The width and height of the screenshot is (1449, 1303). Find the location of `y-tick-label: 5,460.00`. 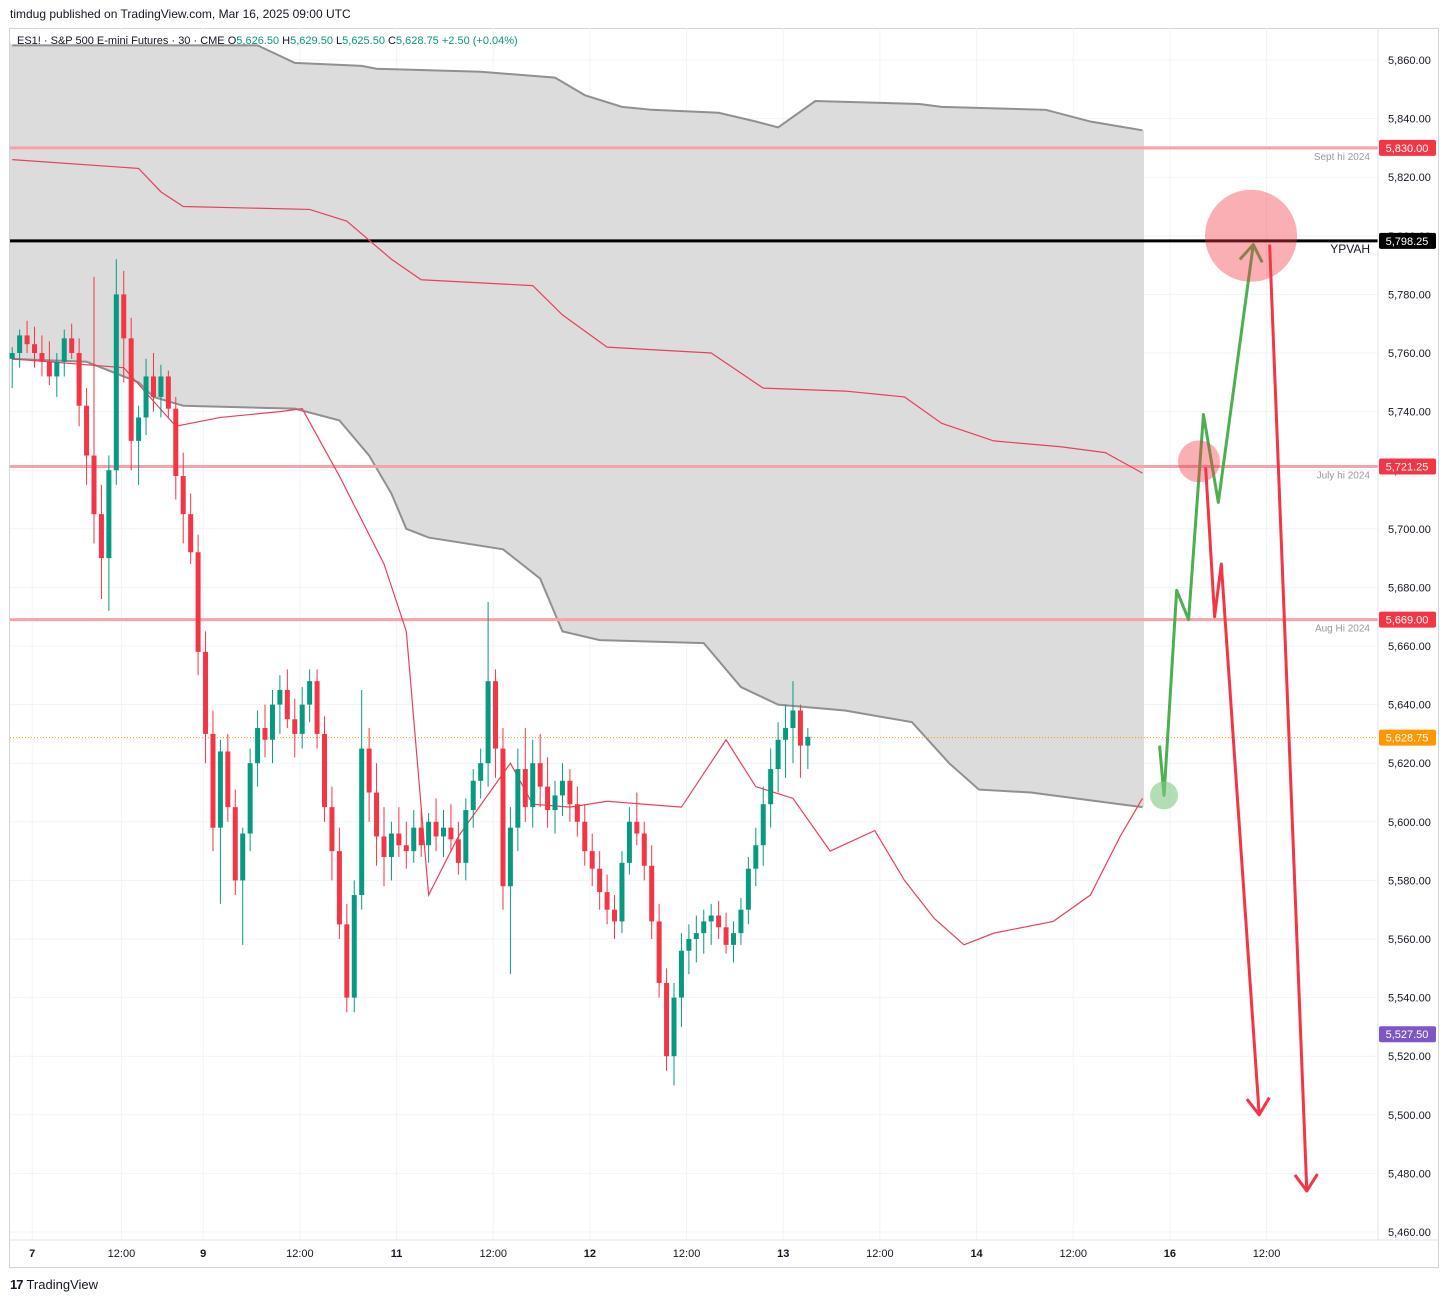

y-tick-label: 5,460.00 is located at coordinates (1409, 1233).